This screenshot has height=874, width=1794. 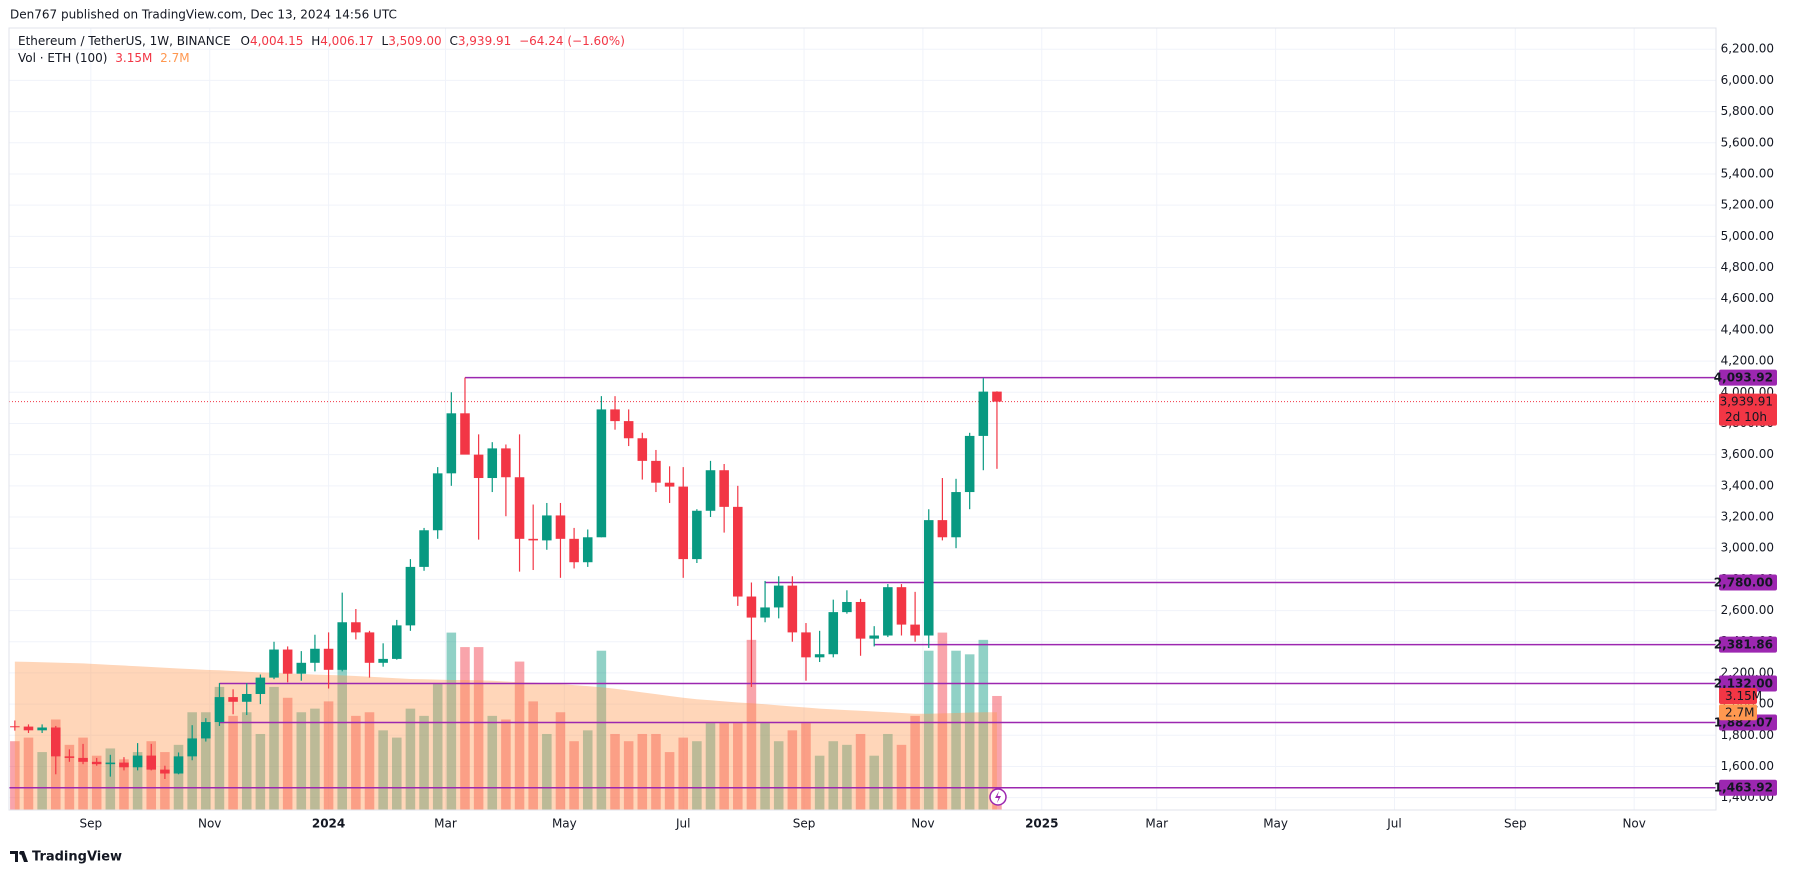 What do you see at coordinates (572, 41) in the screenshot?
I see `change: −64.24 (−1.60%)` at bounding box center [572, 41].